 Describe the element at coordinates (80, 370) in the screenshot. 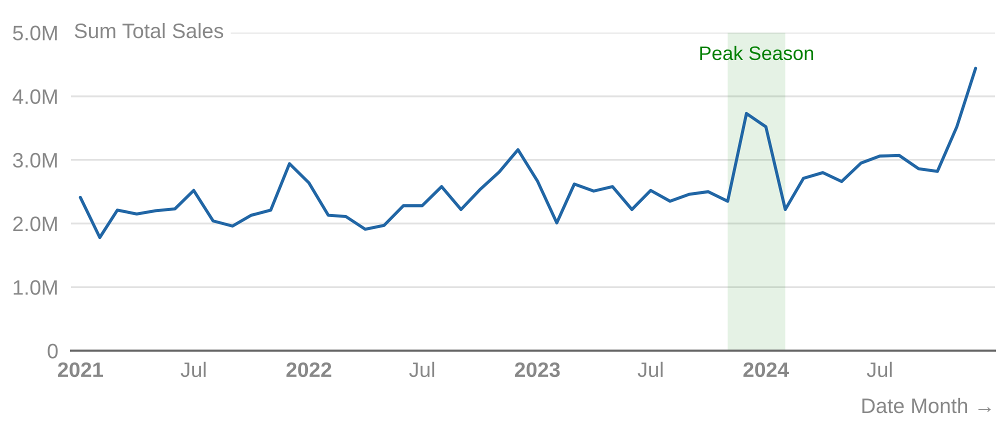

I see `x-tick-label: 2021` at that location.